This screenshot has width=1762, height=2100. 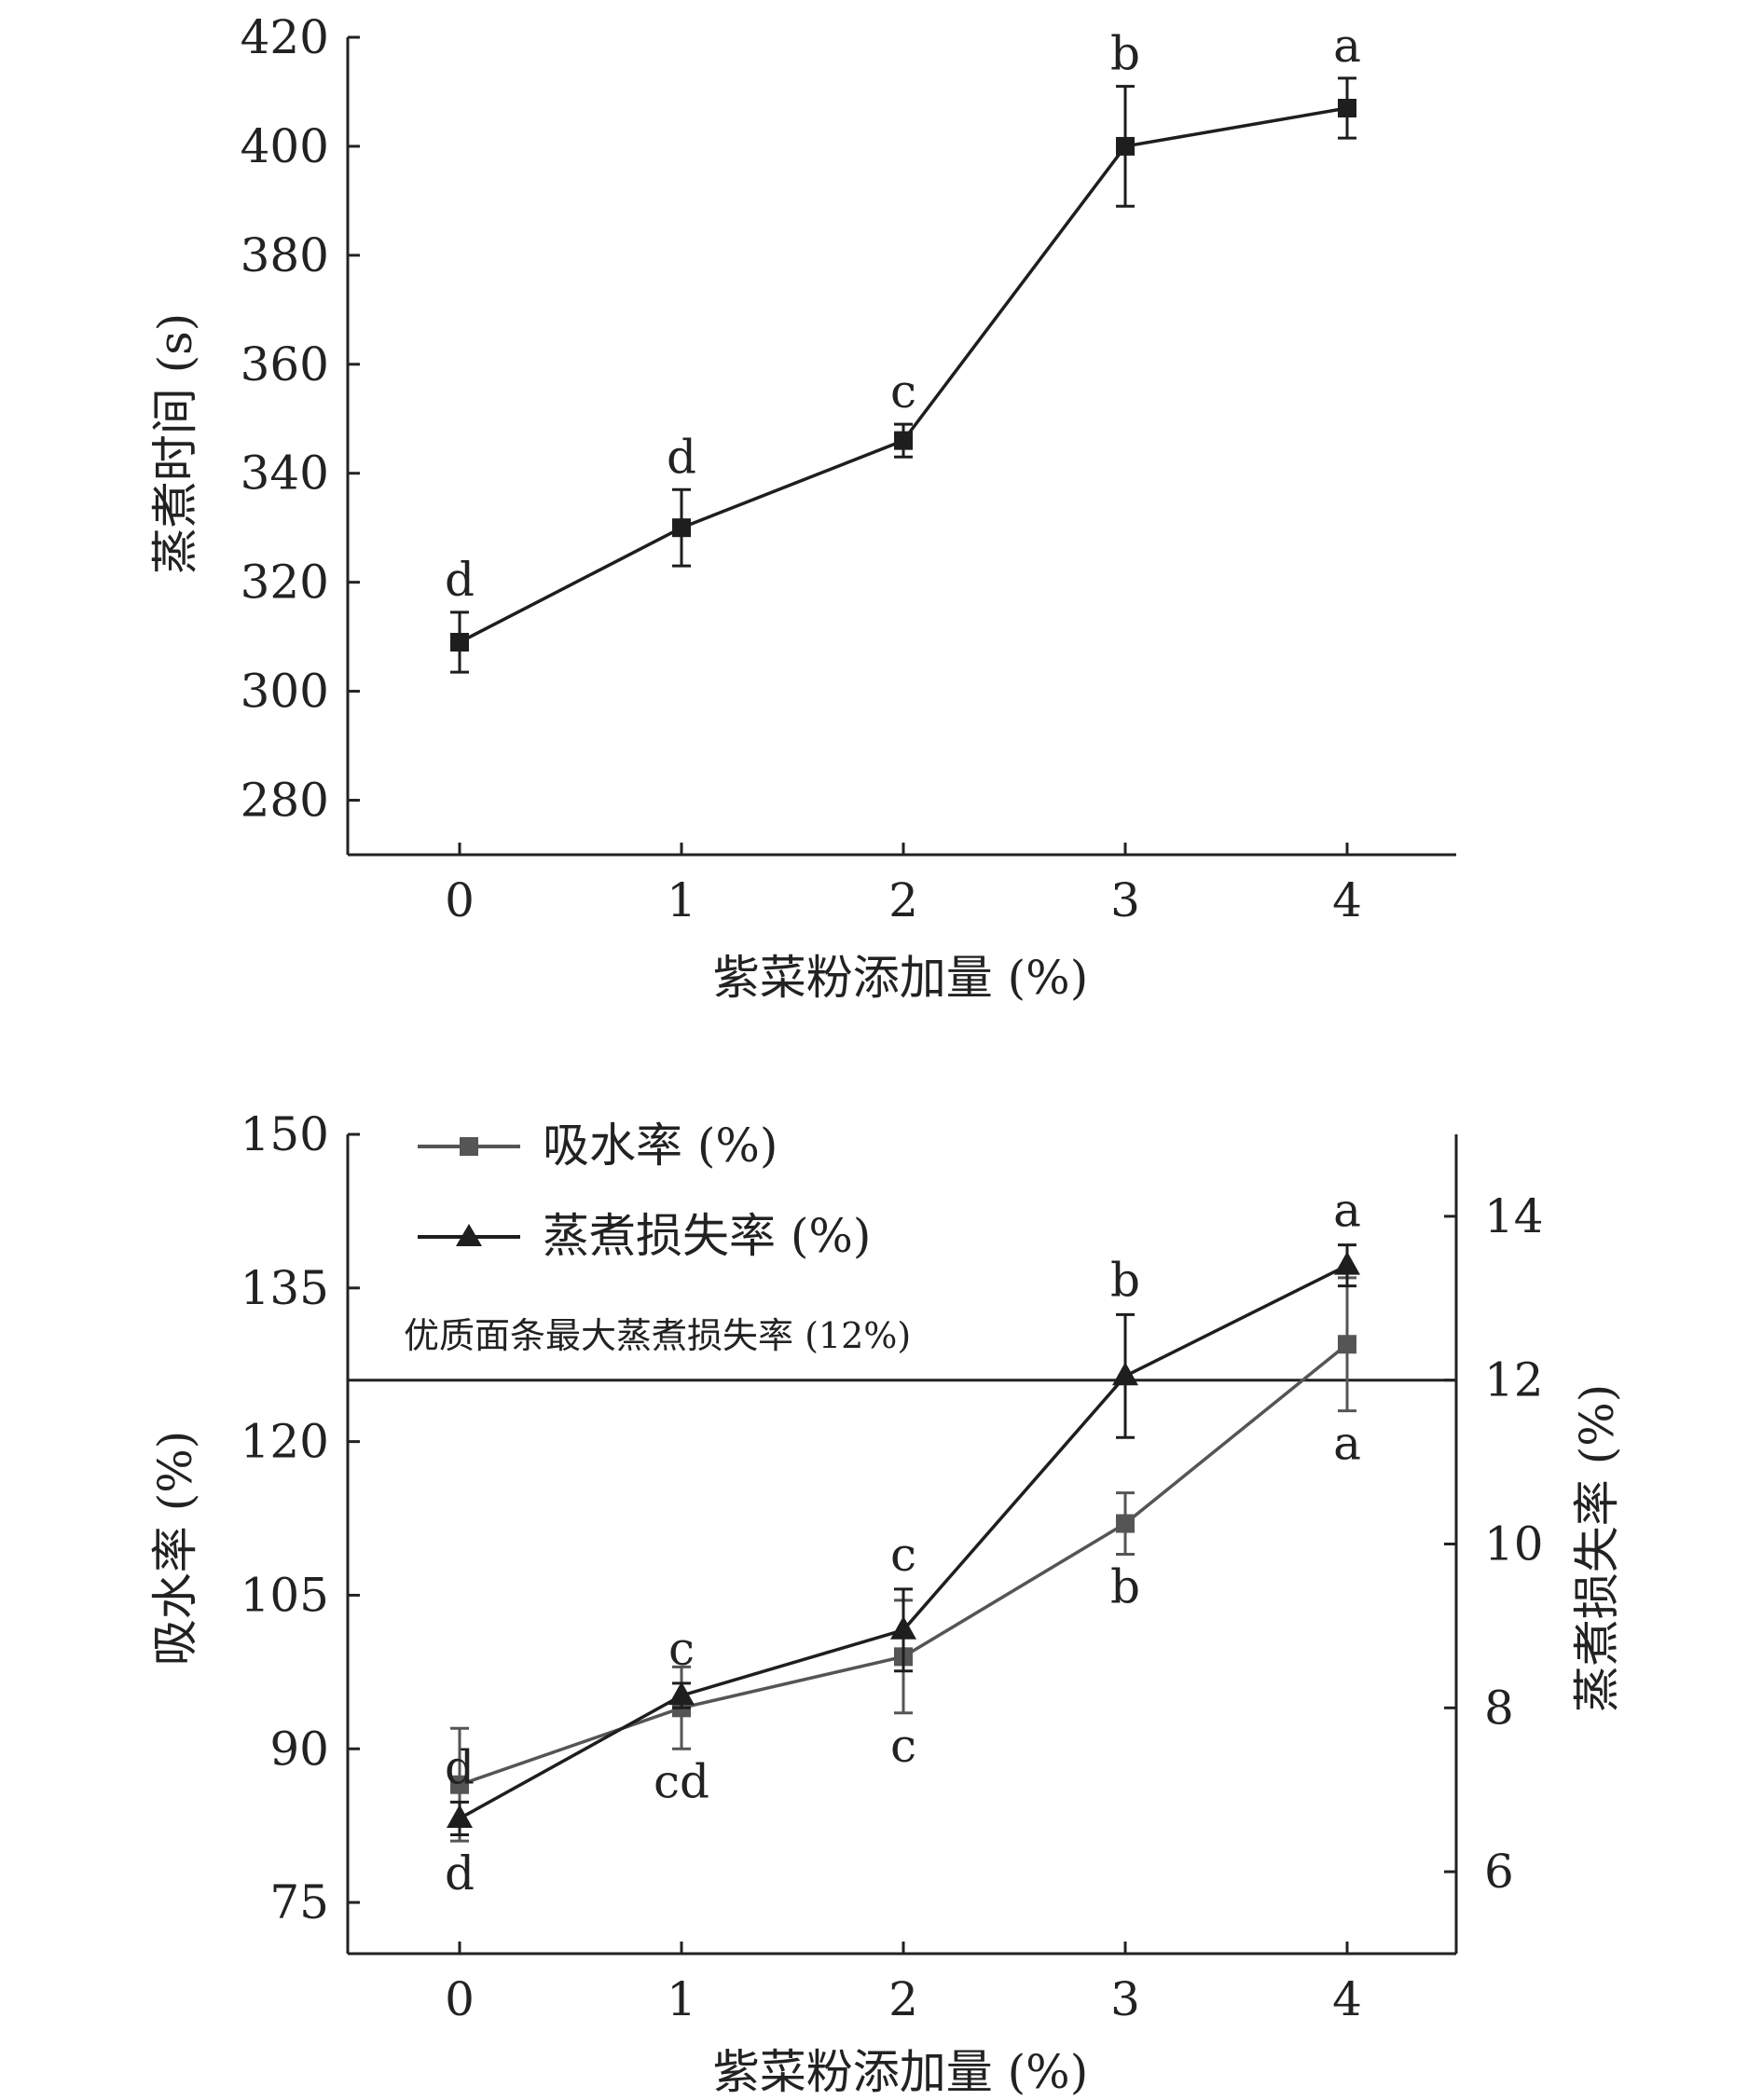 What do you see at coordinates (900, 2072) in the screenshot?
I see `absorption-loss-x-axis-label: 紫菜粉添加量 (%)` at bounding box center [900, 2072].